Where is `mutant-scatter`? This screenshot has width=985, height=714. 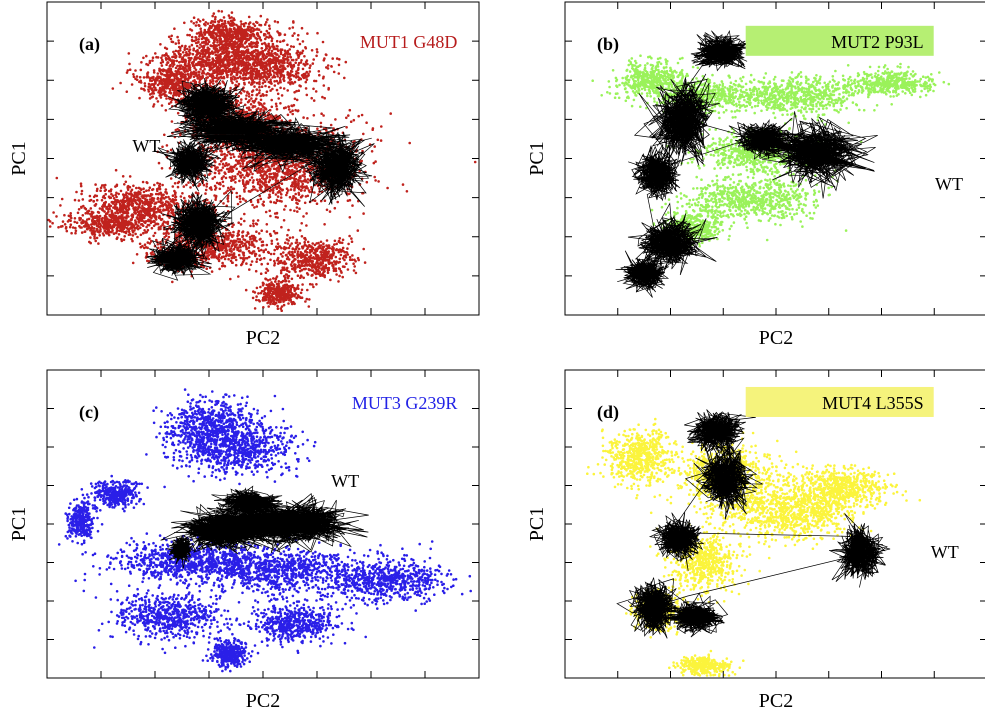 mutant-scatter is located at coordinates (771, 152).